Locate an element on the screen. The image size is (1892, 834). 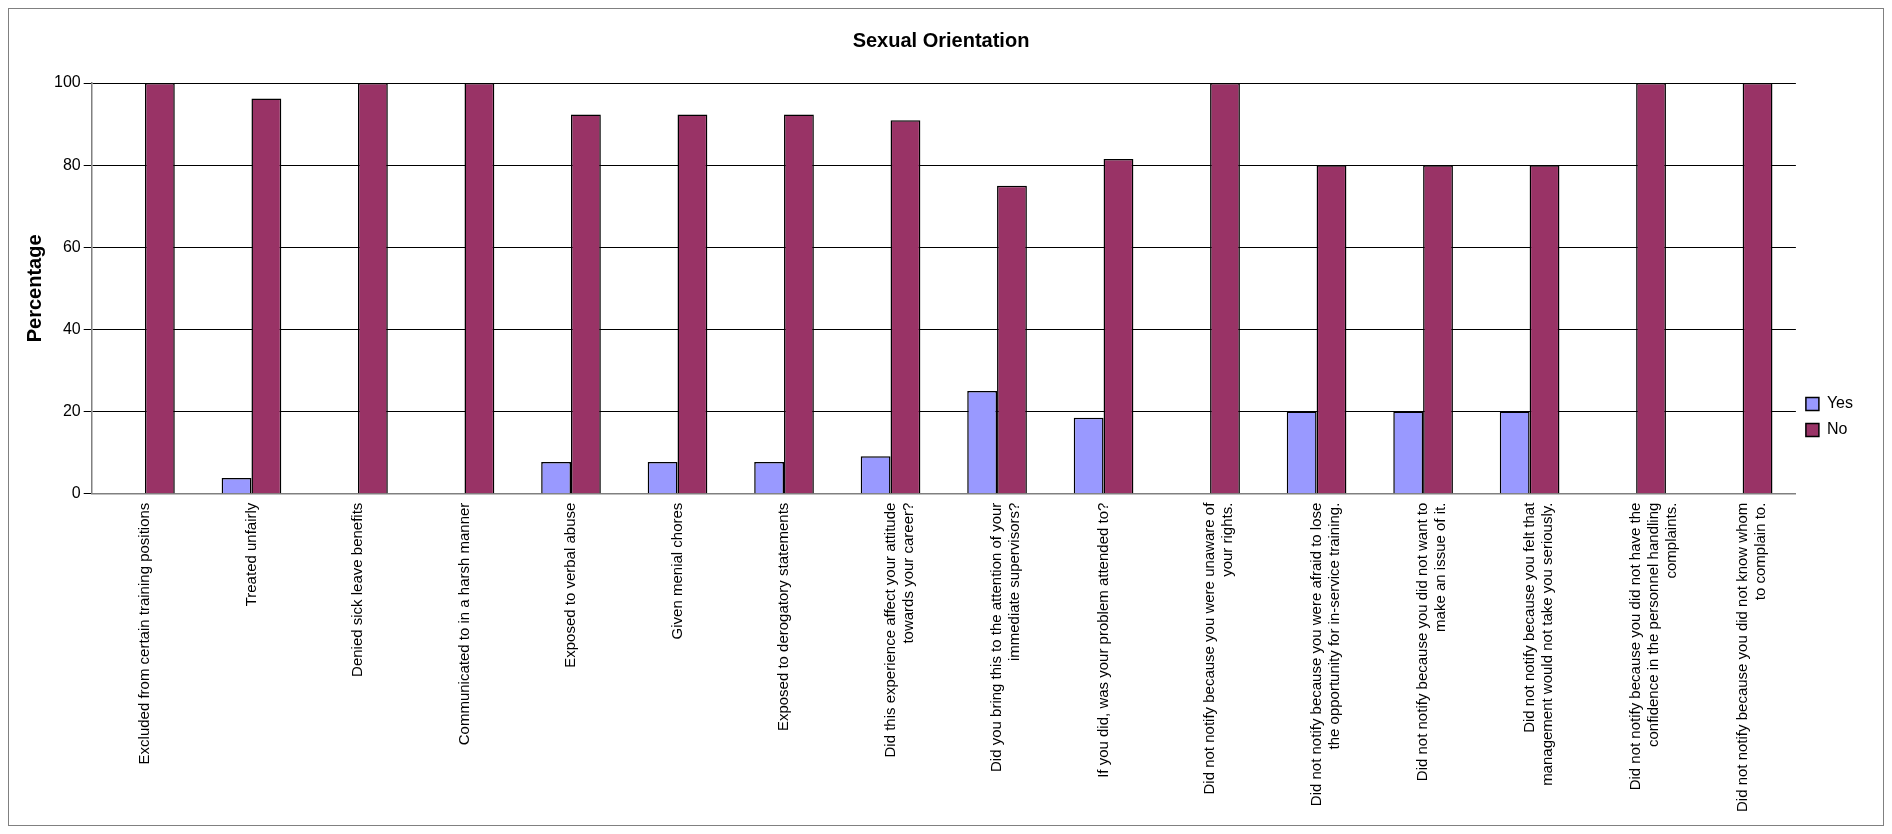
x-tick-label: Treated unfairly is located at coordinates (250, 554).